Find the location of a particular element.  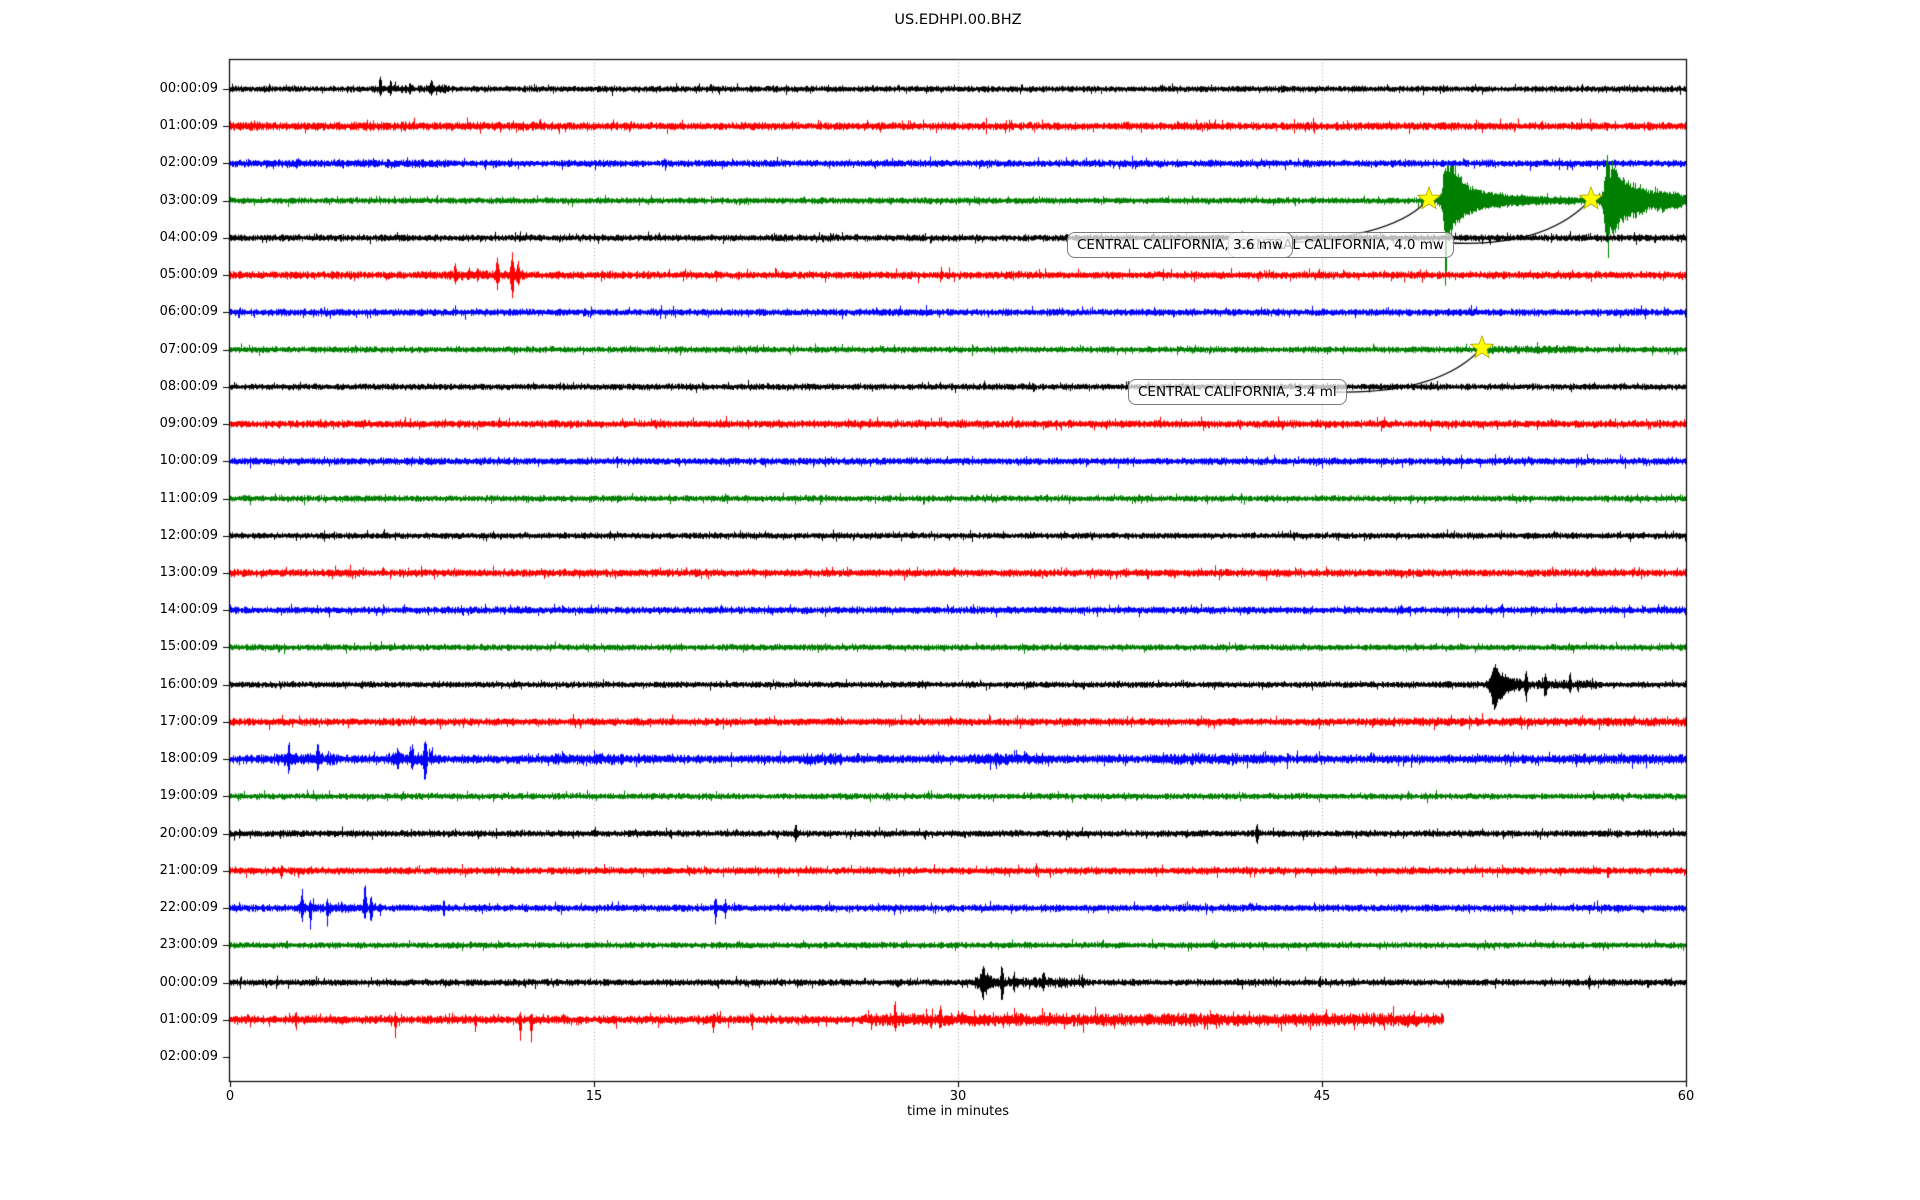

event-label: CENTRAL CALIFORNIA, 3.4 ml is located at coordinates (1237, 392).